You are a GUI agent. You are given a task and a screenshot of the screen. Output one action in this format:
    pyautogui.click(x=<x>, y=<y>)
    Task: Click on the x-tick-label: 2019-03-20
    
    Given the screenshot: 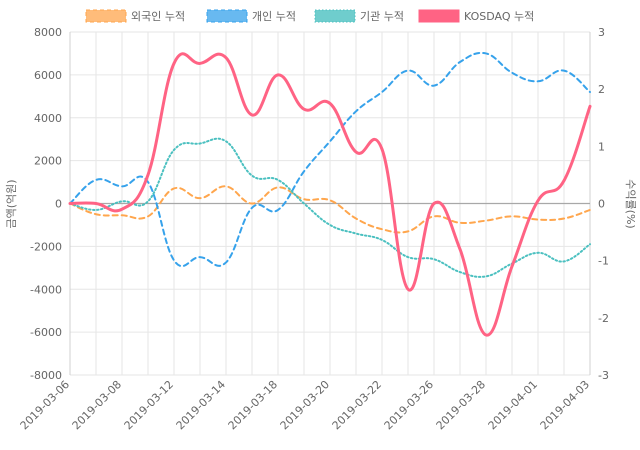 What is the action you would take?
    pyautogui.click(x=305, y=405)
    